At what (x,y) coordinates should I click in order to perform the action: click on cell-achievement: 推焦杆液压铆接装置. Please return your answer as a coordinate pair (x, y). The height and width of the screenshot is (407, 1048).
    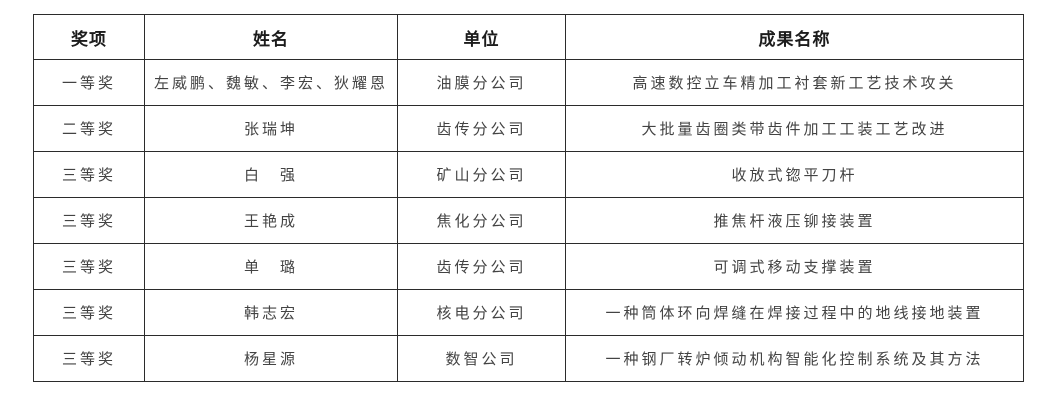
    Looking at the image, I should click on (794, 220).